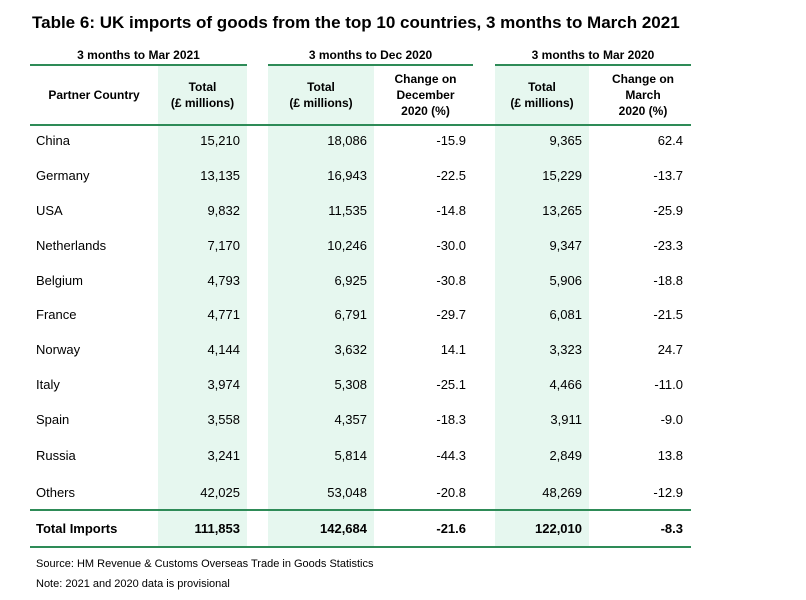 The width and height of the screenshot is (806, 600). What do you see at coordinates (347, 140) in the screenshot?
I see `row-total-dec2020: 18,086` at bounding box center [347, 140].